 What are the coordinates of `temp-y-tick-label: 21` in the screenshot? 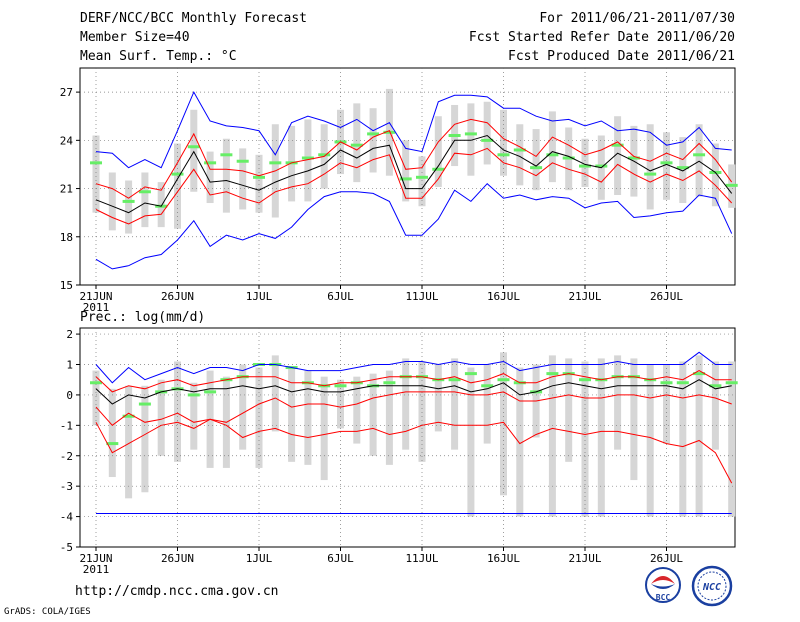 It's located at (66, 189).